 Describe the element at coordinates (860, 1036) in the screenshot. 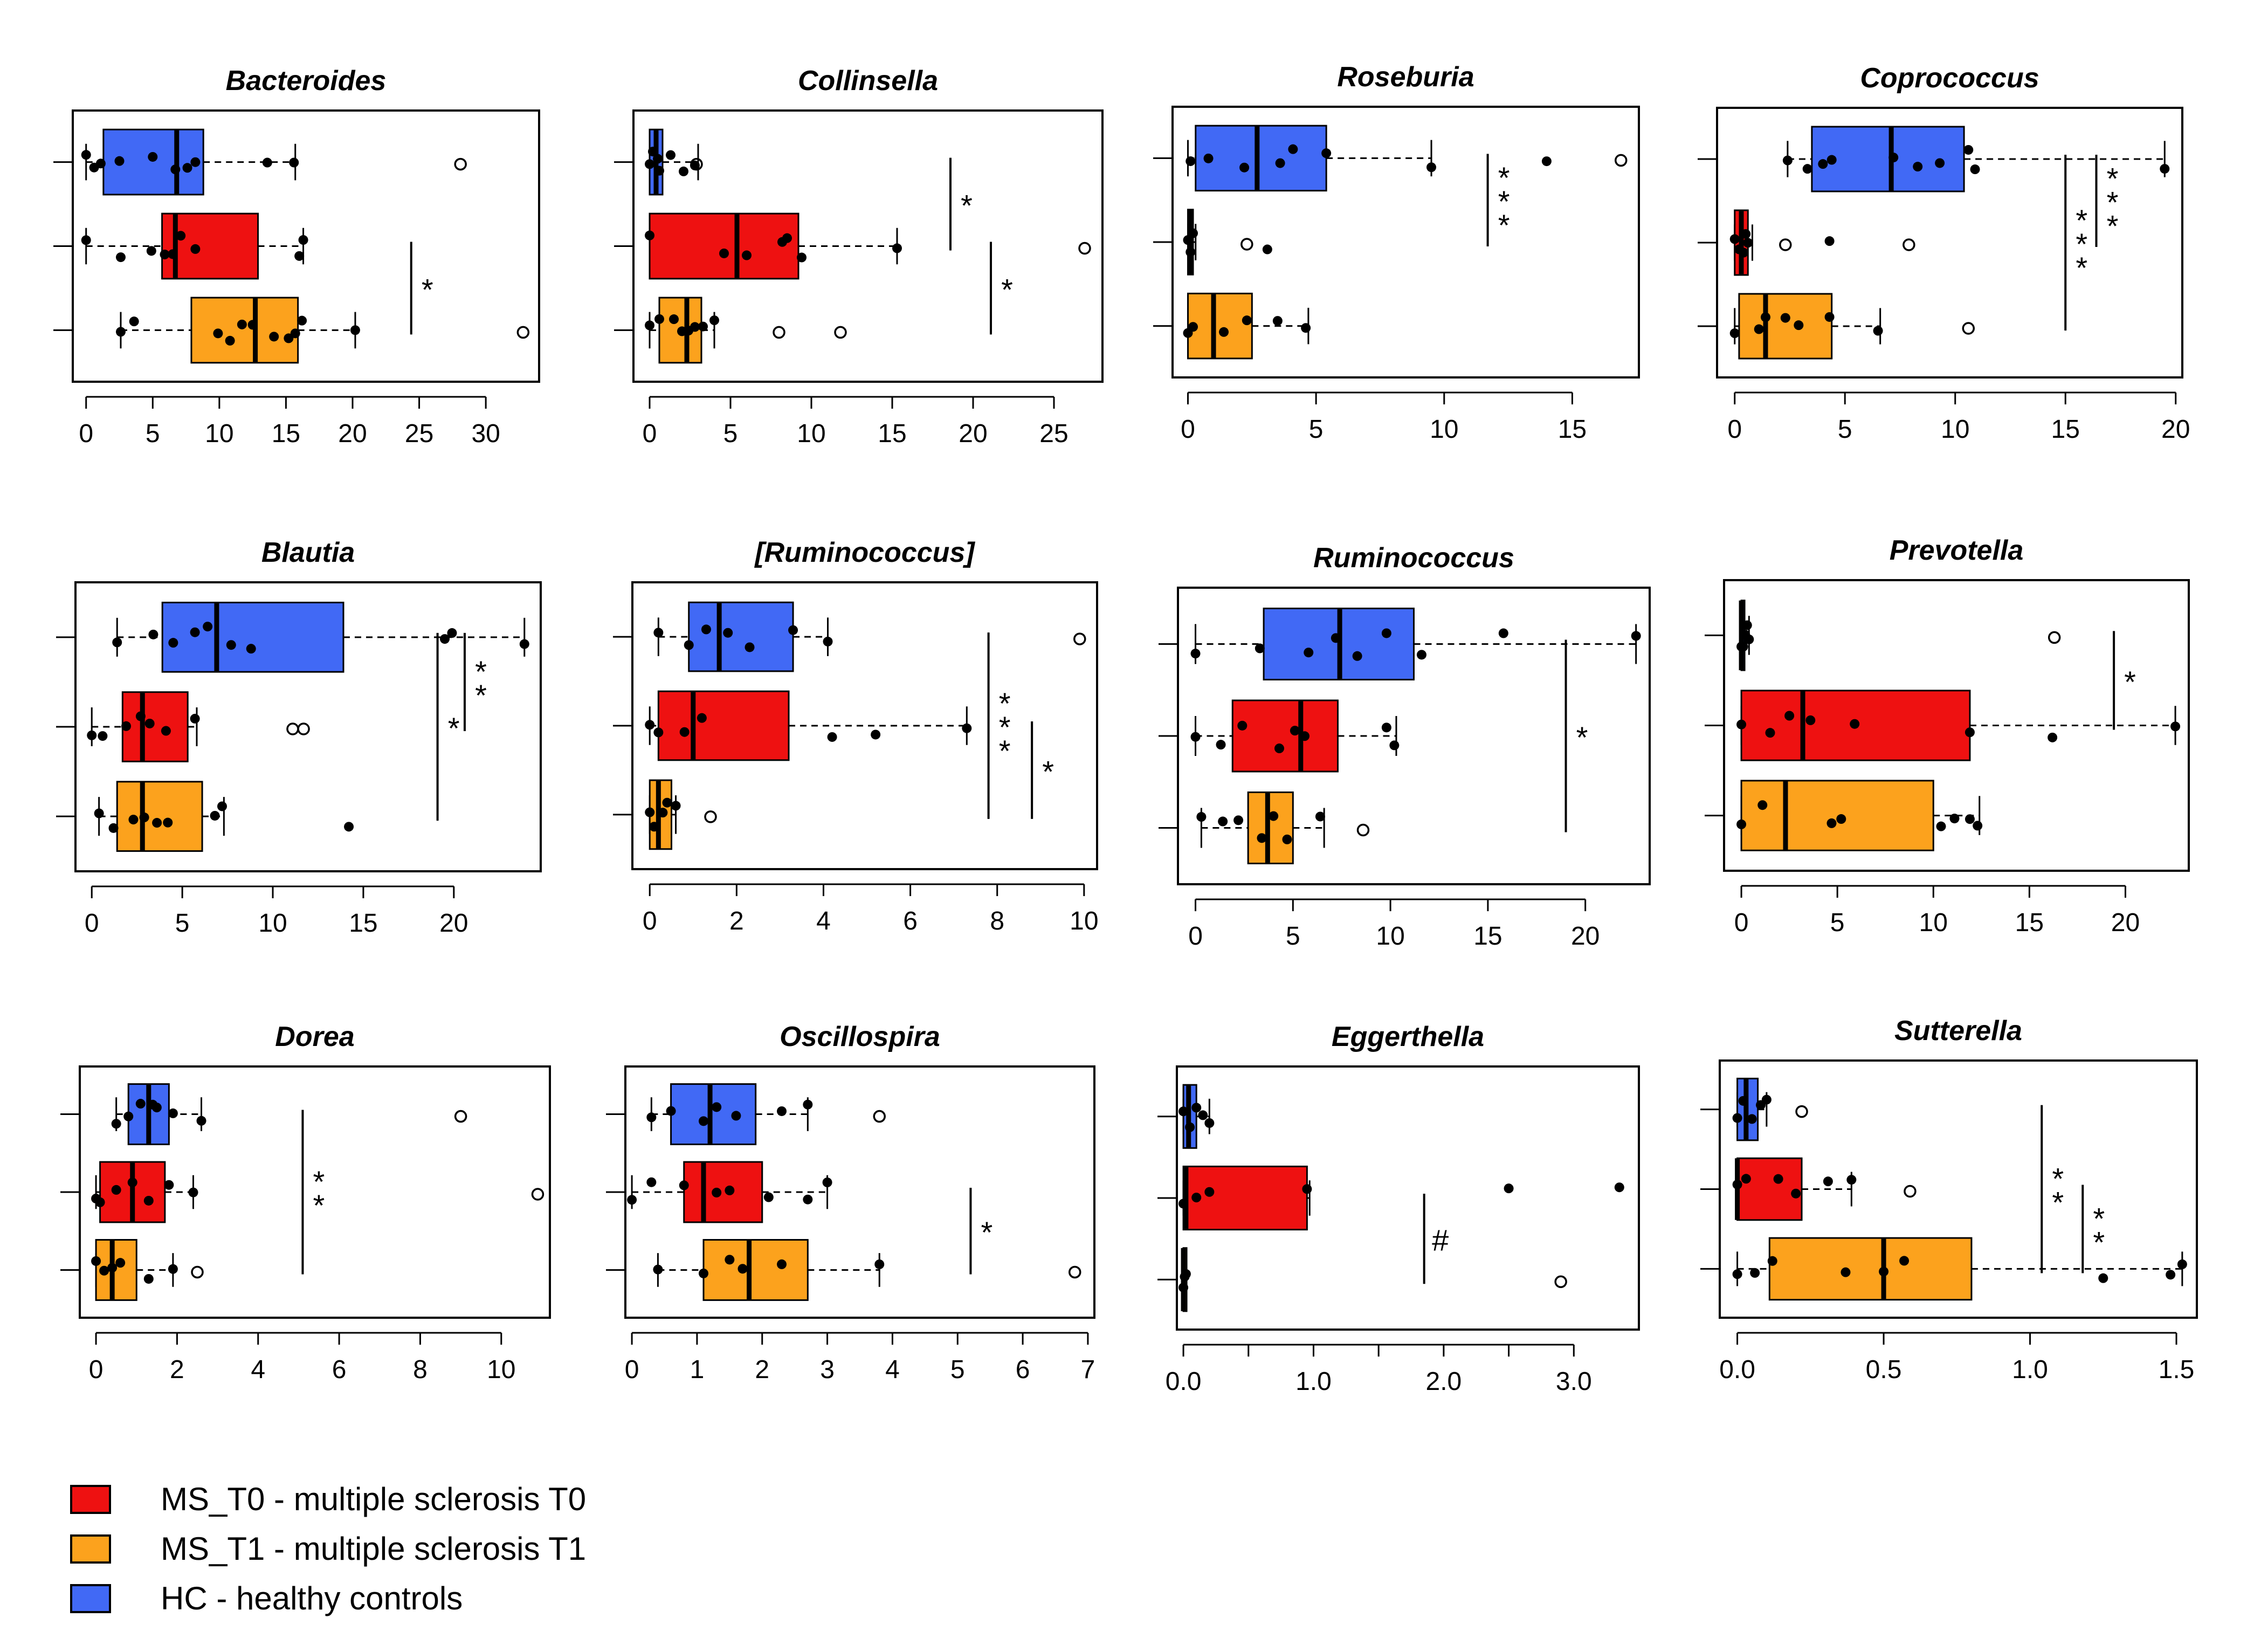

I see `panel-title-oscillospira: Oscillospira` at that location.